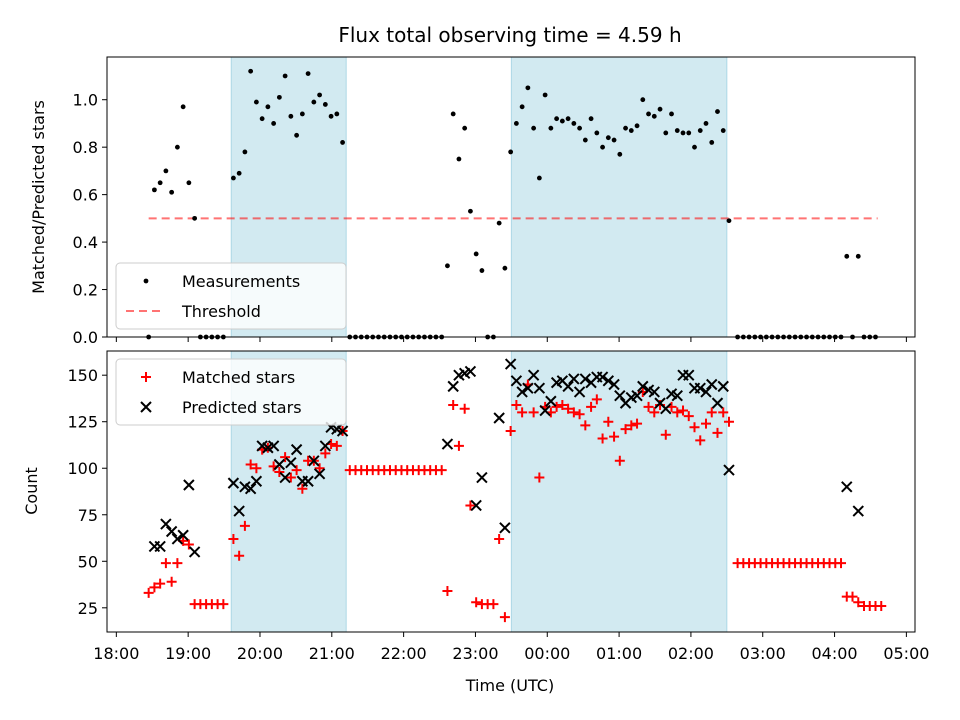  Describe the element at coordinates (116, 653) in the screenshot. I see `x-tick-label: 18:00` at that location.